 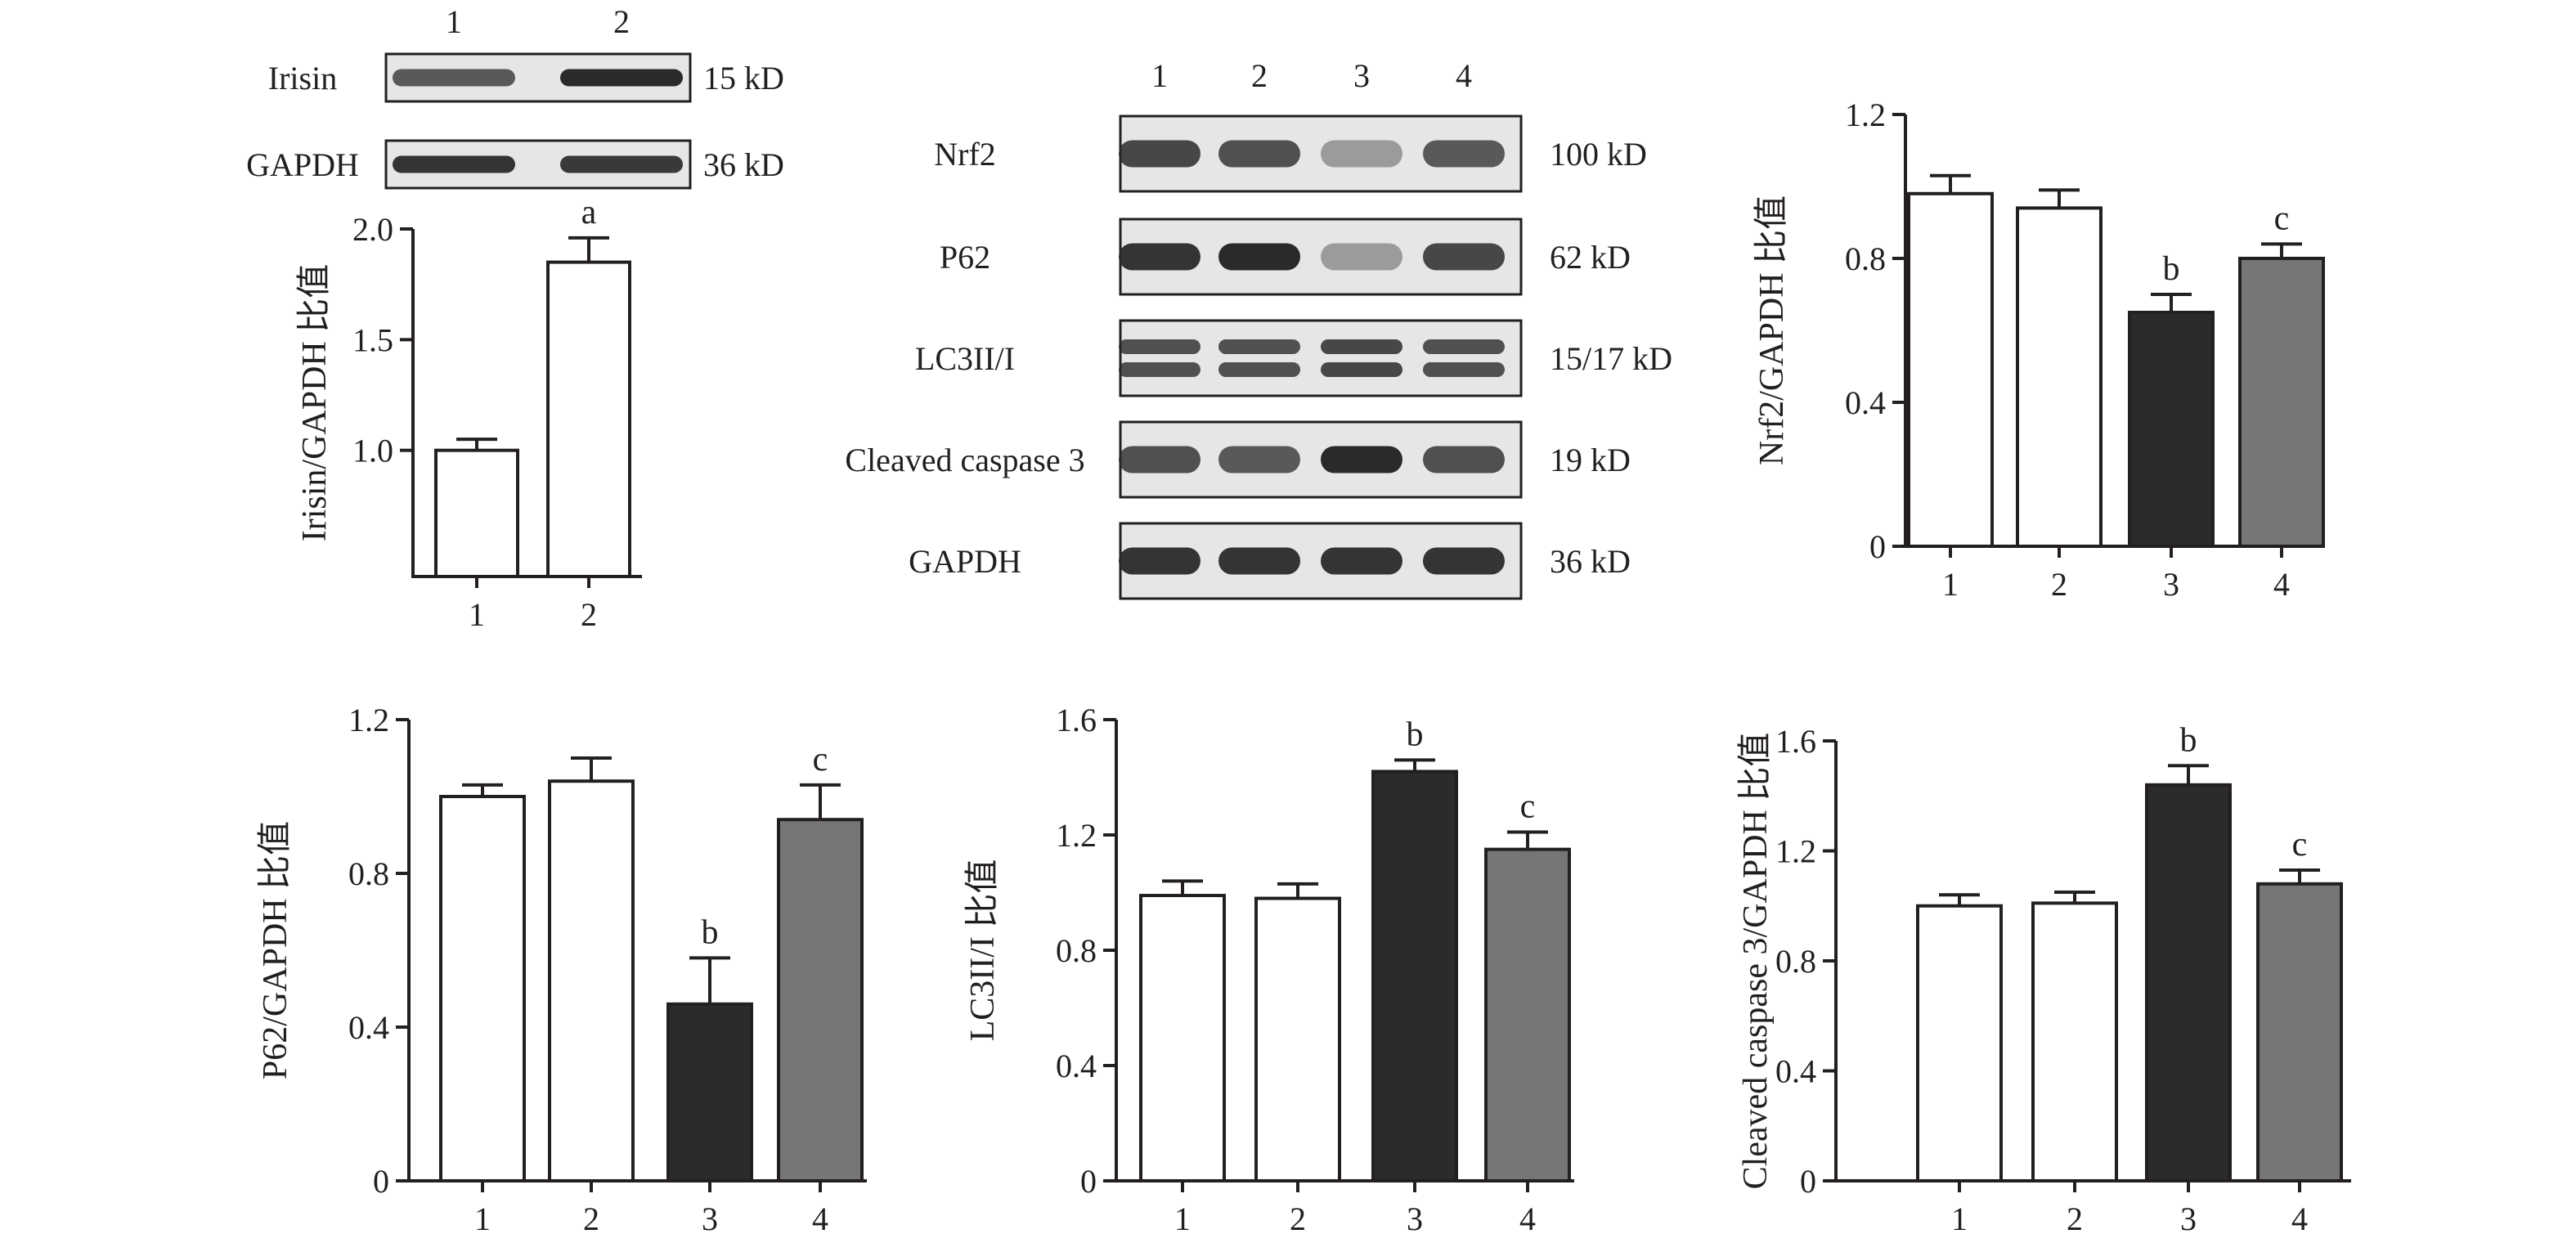 I want to click on blot-protein-label: LC3II/I, so click(x=965, y=358).